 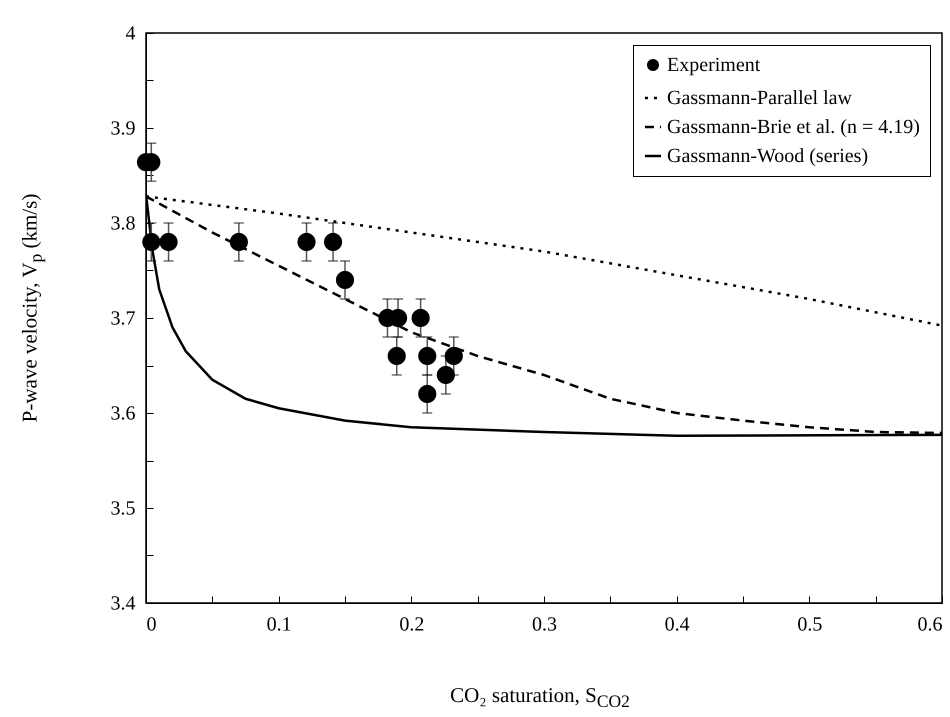 What do you see at coordinates (123, 413) in the screenshot?
I see `y-tick-label: 3.6` at bounding box center [123, 413].